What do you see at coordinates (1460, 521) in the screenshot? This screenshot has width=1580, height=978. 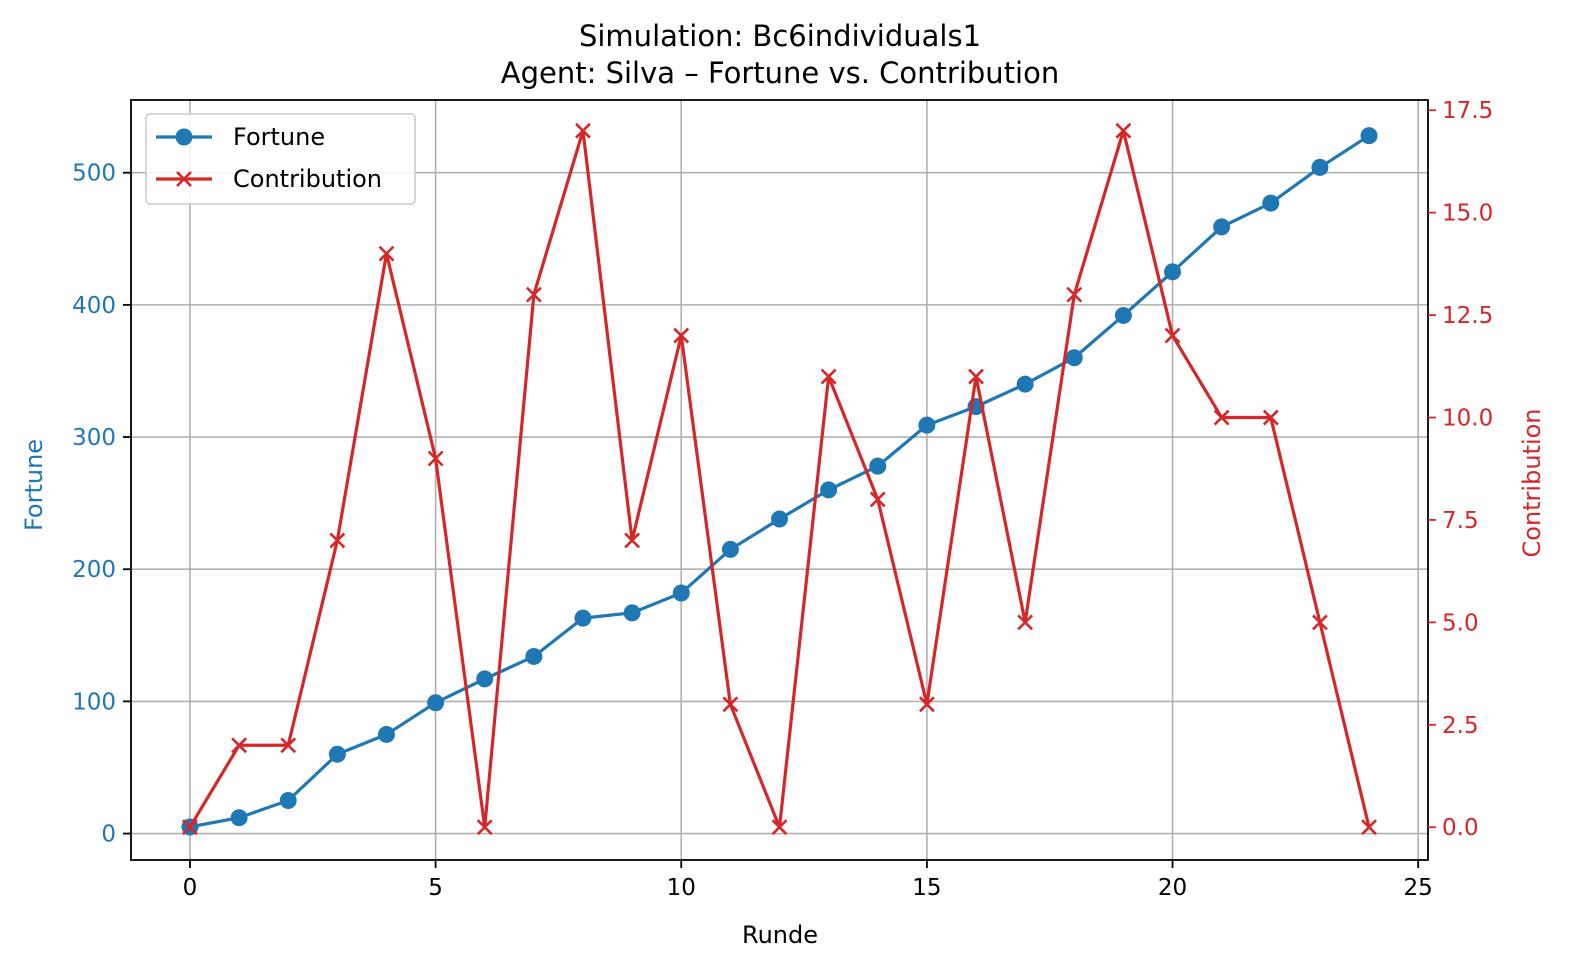 I see `y-tick-label-right: 7.5` at bounding box center [1460, 521].